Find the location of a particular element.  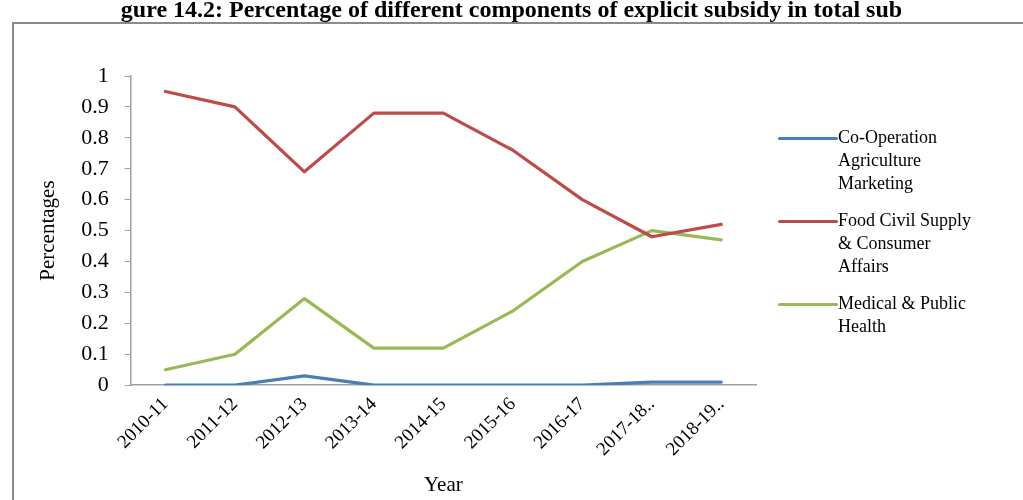

legend-label: Medical & Public Health is located at coordinates (902, 315).